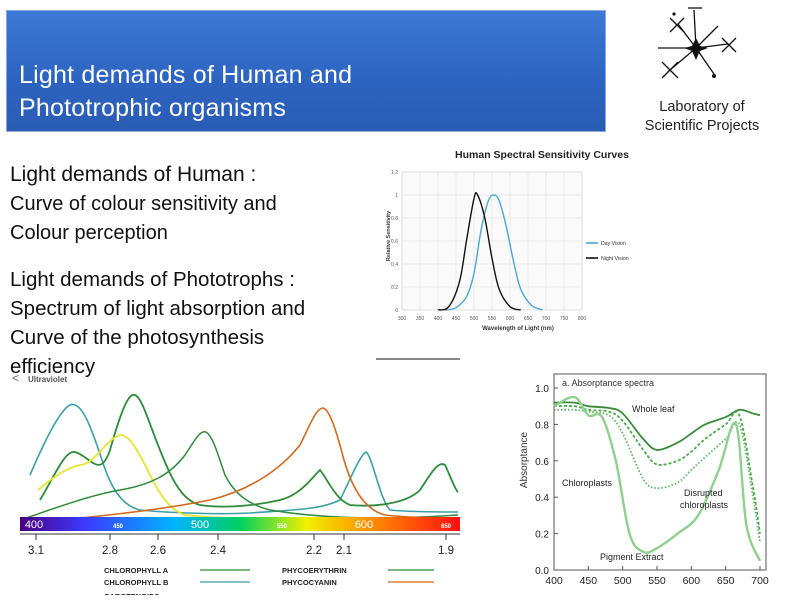 The image size is (794, 600). I want to click on chart1-x-tick-label: 750, so click(564, 319).